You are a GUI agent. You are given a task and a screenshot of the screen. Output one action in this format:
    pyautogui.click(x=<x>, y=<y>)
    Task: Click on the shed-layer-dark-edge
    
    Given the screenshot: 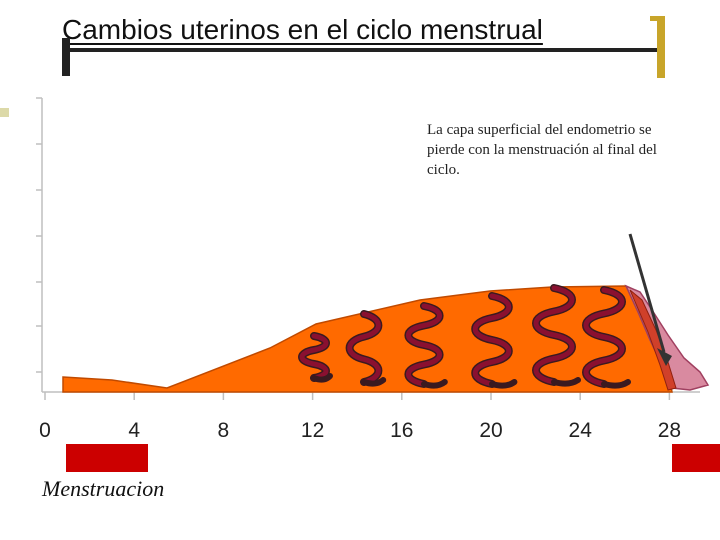 What is the action you would take?
    pyautogui.click(x=653, y=340)
    